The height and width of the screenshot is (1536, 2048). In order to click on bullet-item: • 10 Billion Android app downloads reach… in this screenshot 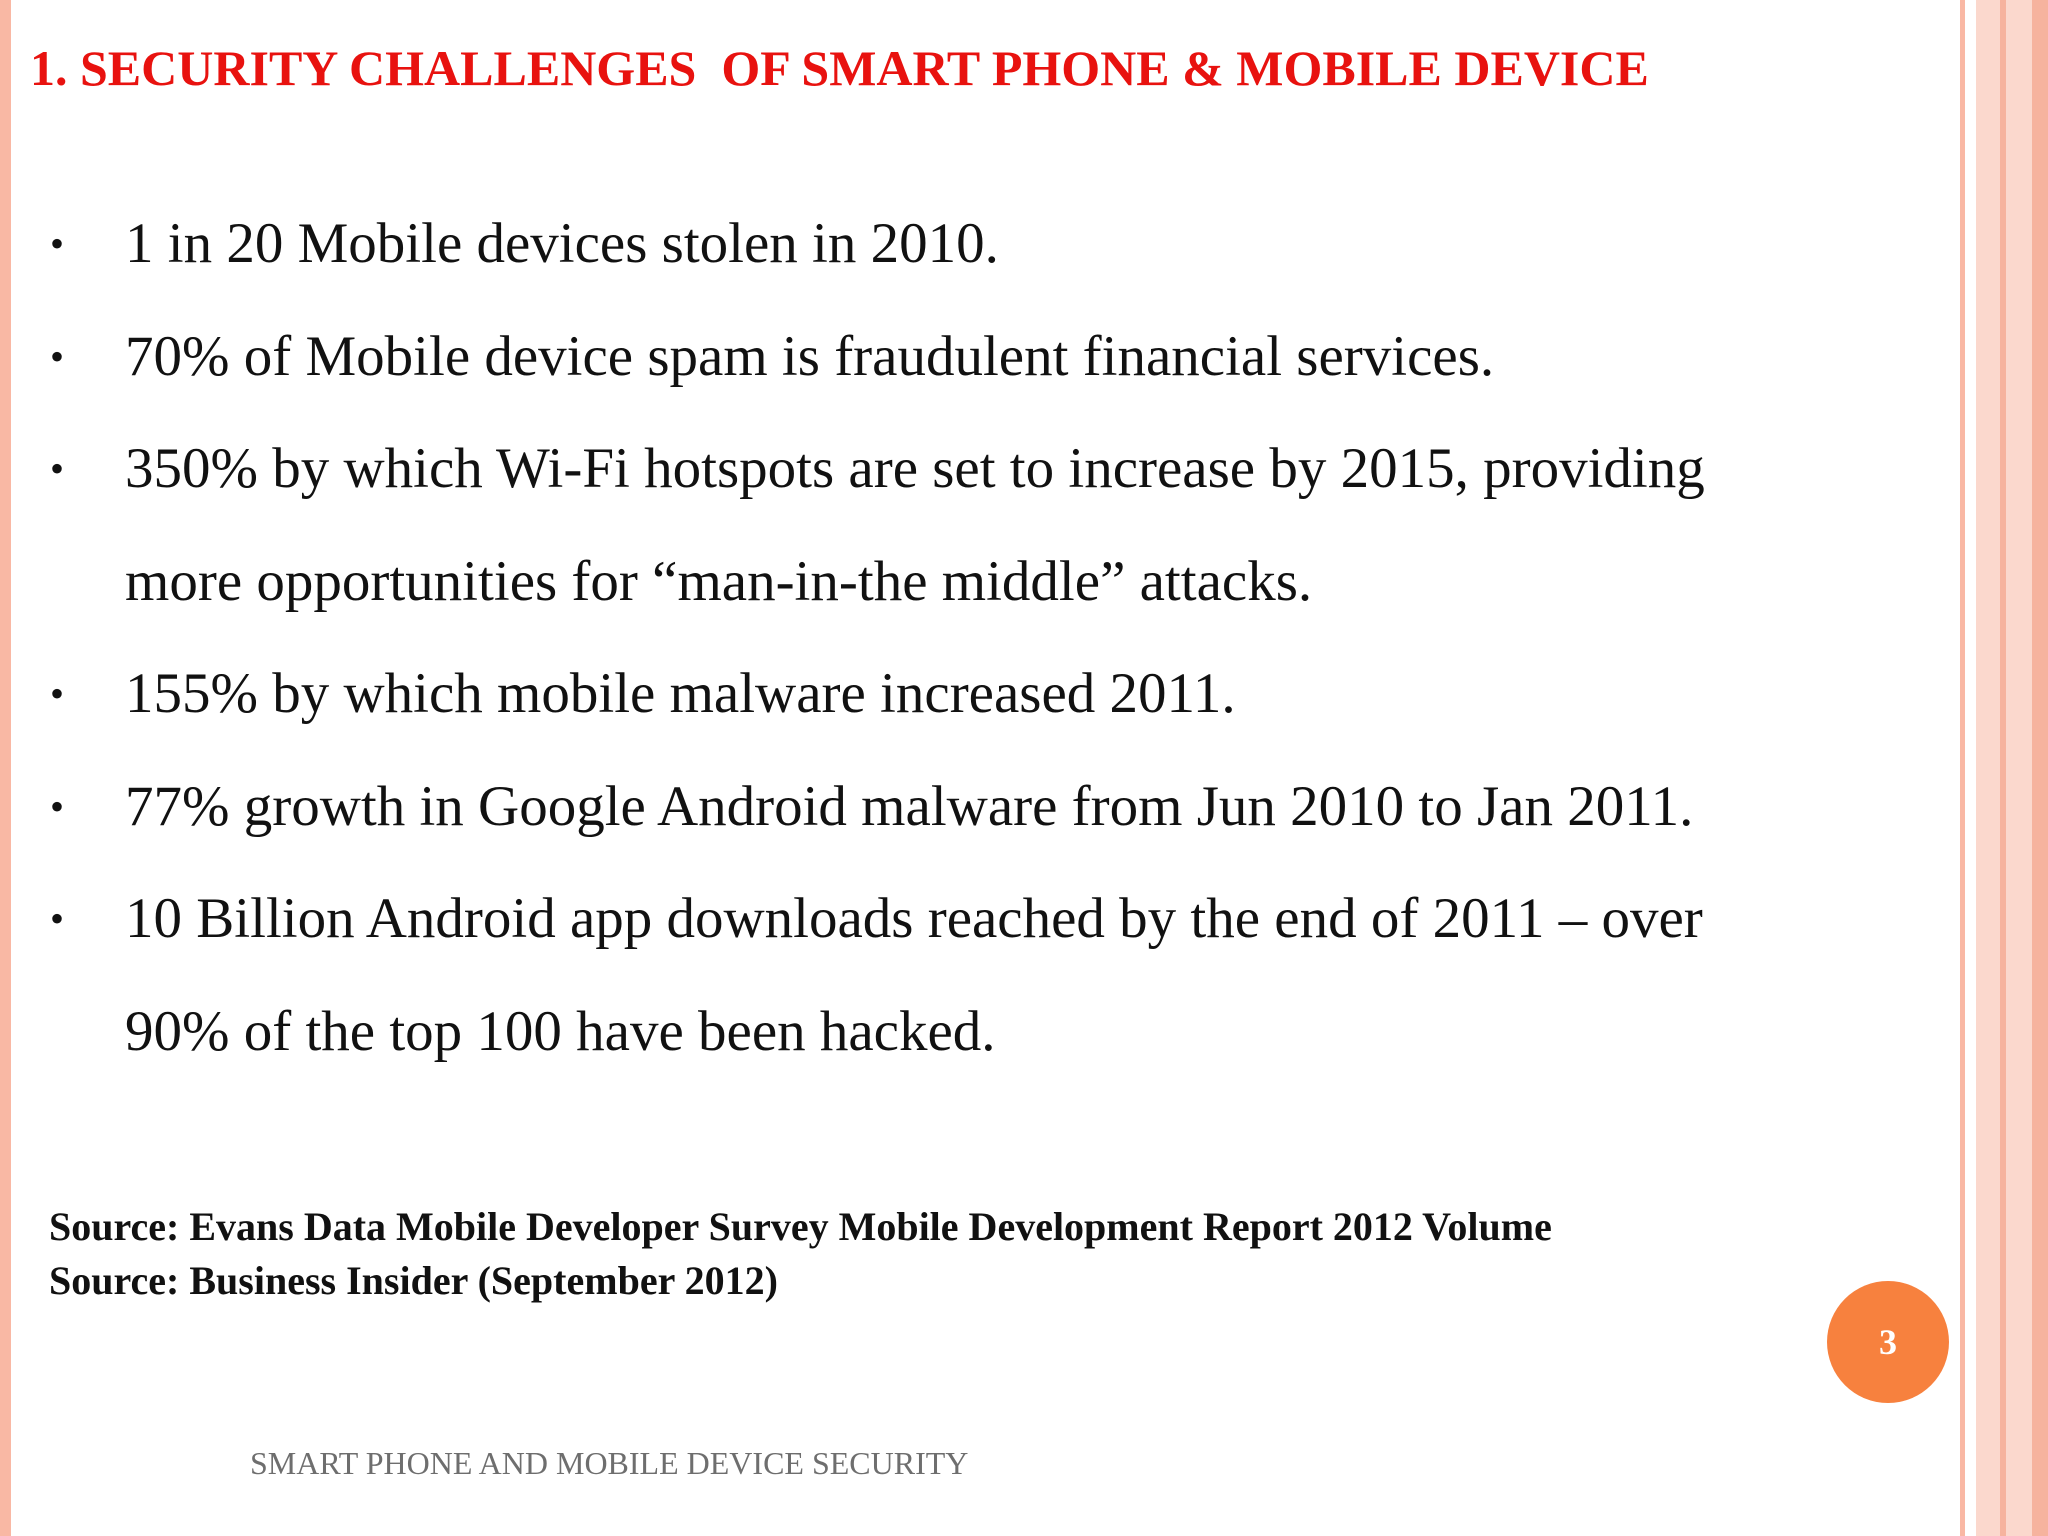, I will do `click(950, 975)`.